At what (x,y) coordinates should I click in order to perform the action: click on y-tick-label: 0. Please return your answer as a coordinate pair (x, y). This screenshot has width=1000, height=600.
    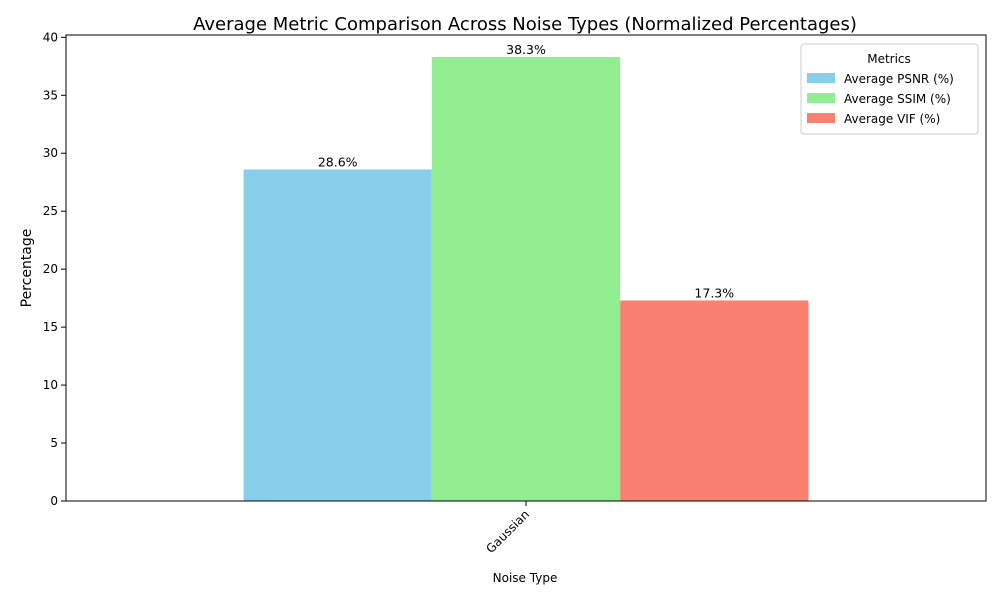
    Looking at the image, I should click on (54, 501).